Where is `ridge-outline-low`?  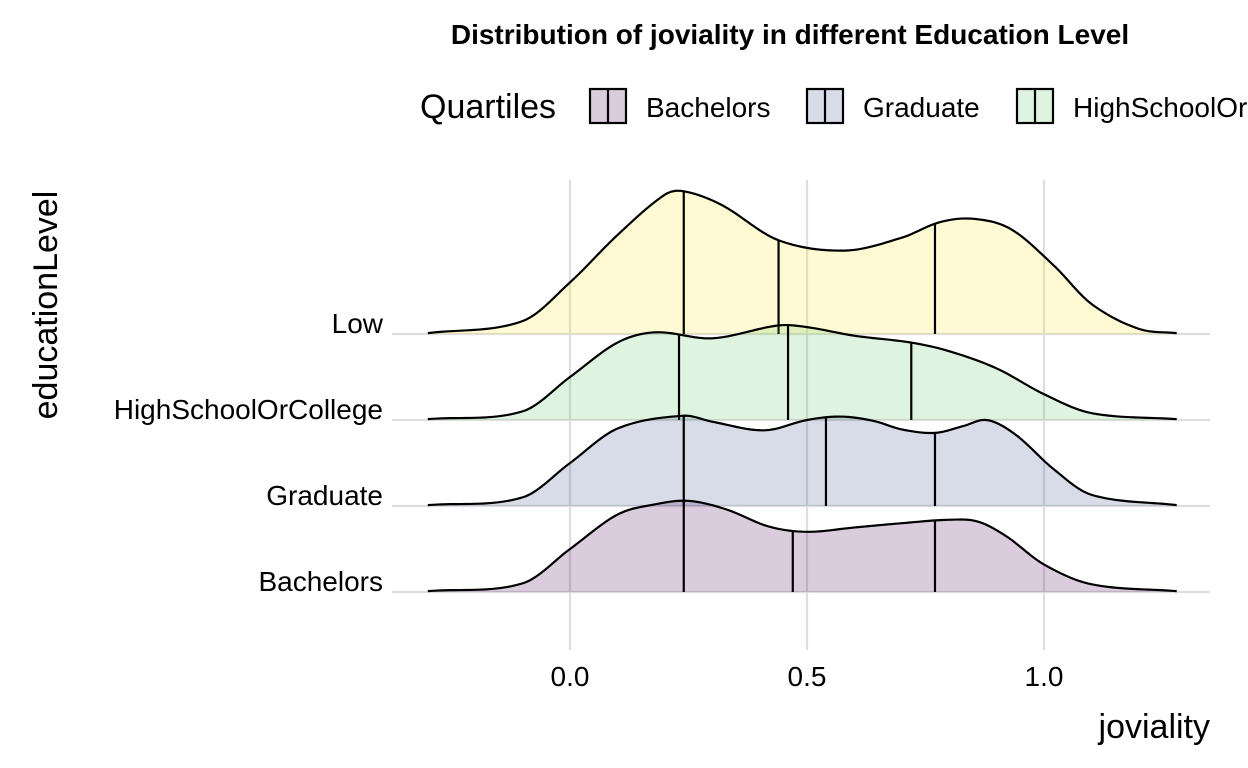
ridge-outline-low is located at coordinates (802, 262).